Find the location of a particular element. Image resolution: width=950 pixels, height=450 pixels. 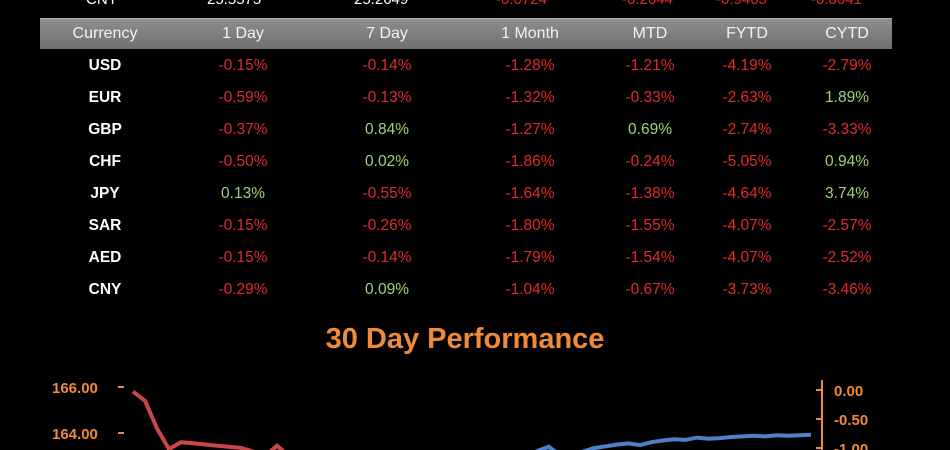

header-currency: Currency is located at coordinates (105, 33).